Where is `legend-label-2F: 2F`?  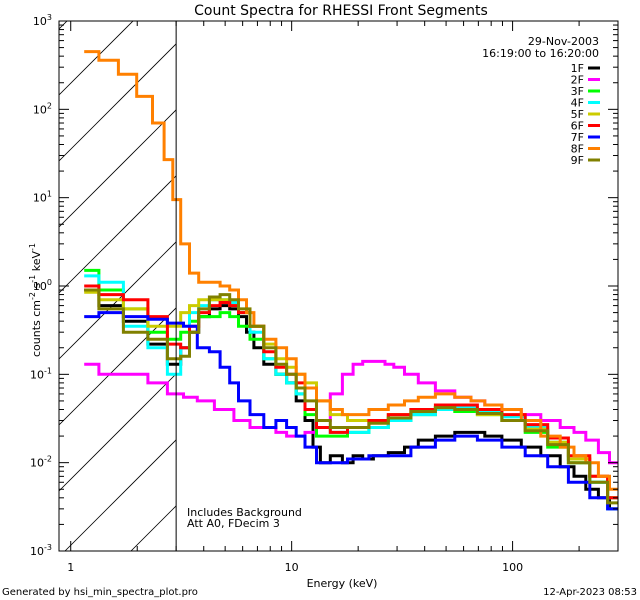
legend-label-2F: 2F is located at coordinates (577, 80).